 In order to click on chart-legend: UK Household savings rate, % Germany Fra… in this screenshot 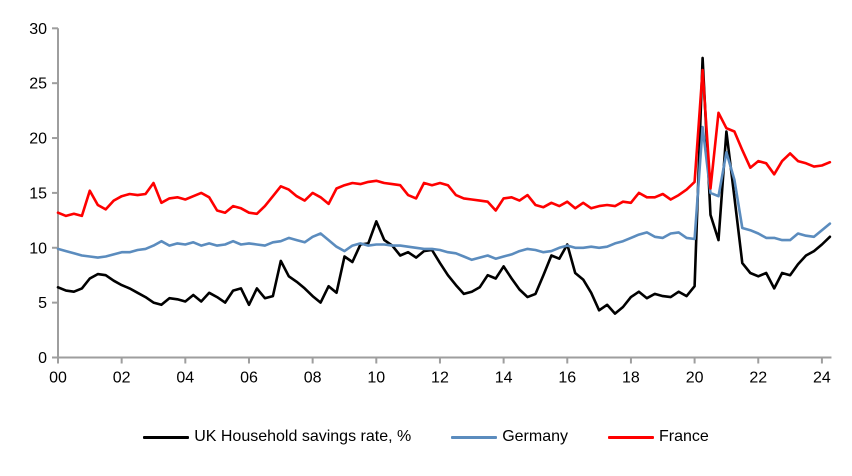, I will do `click(426, 437)`.